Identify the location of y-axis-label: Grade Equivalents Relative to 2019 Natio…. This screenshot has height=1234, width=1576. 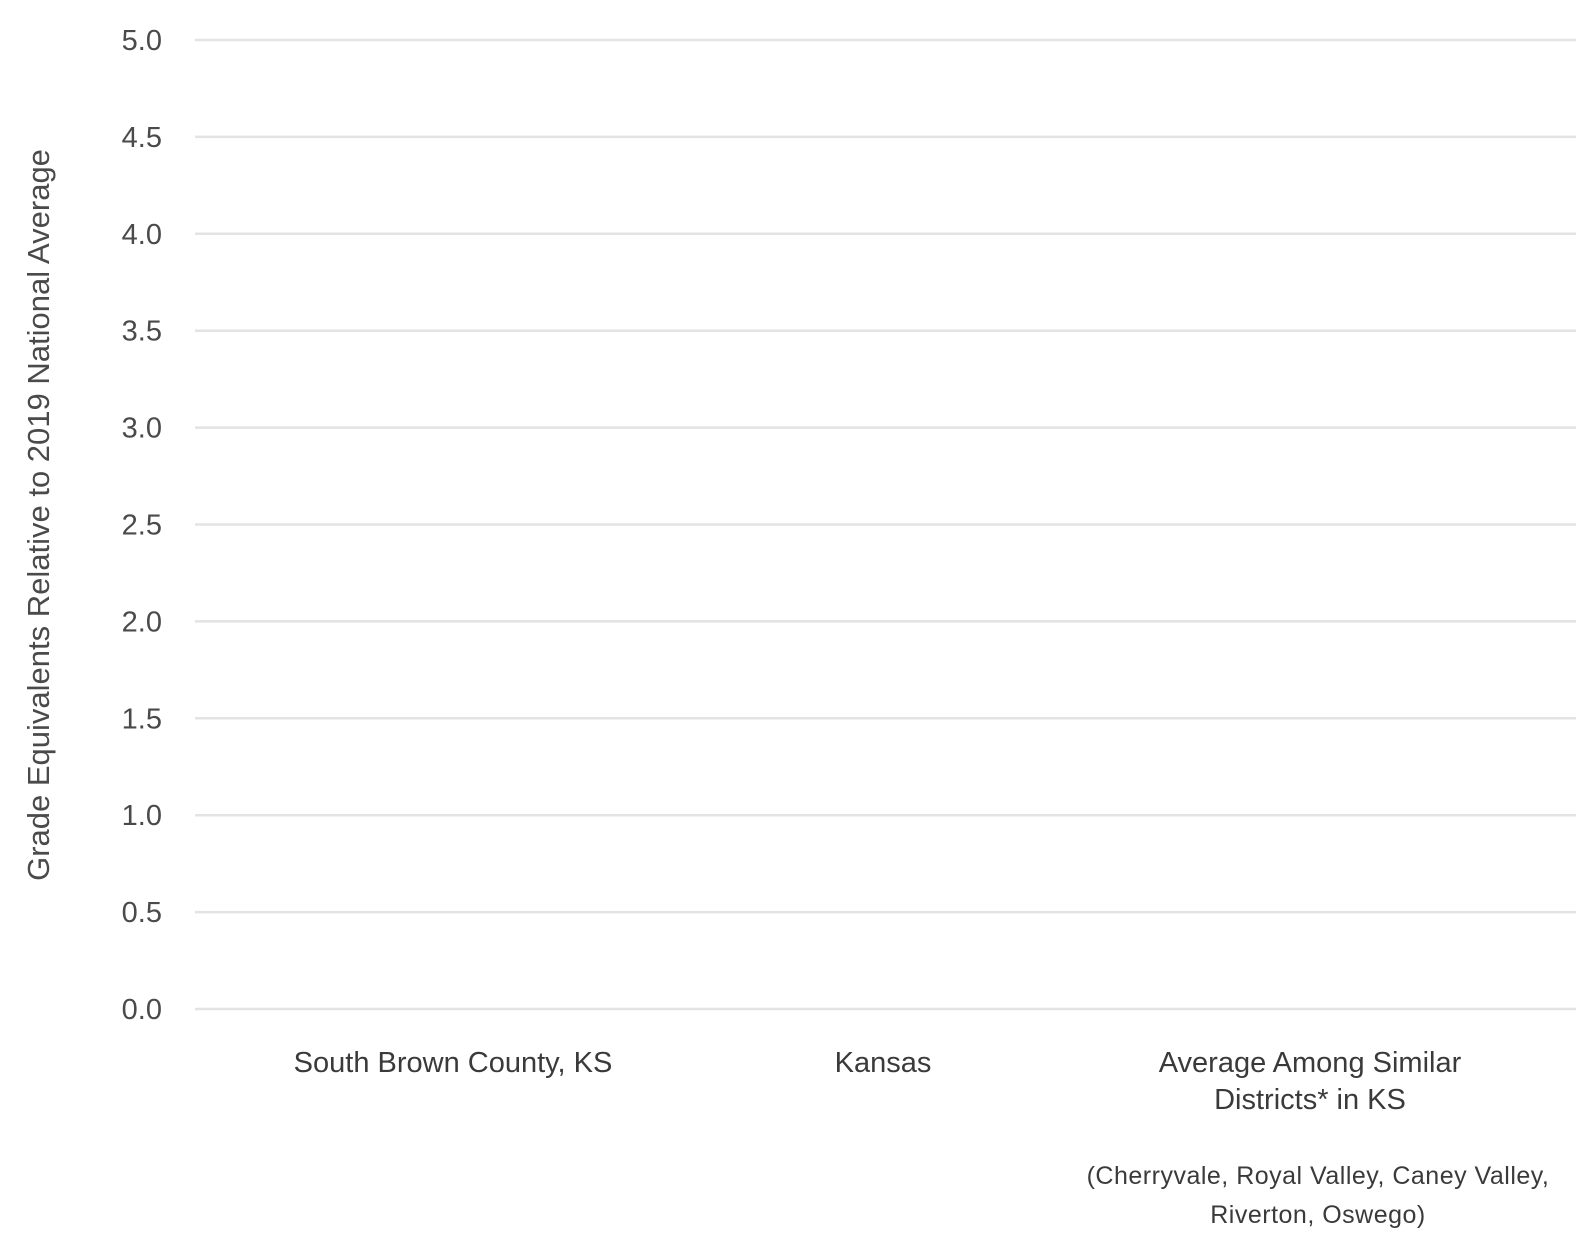
(38, 515).